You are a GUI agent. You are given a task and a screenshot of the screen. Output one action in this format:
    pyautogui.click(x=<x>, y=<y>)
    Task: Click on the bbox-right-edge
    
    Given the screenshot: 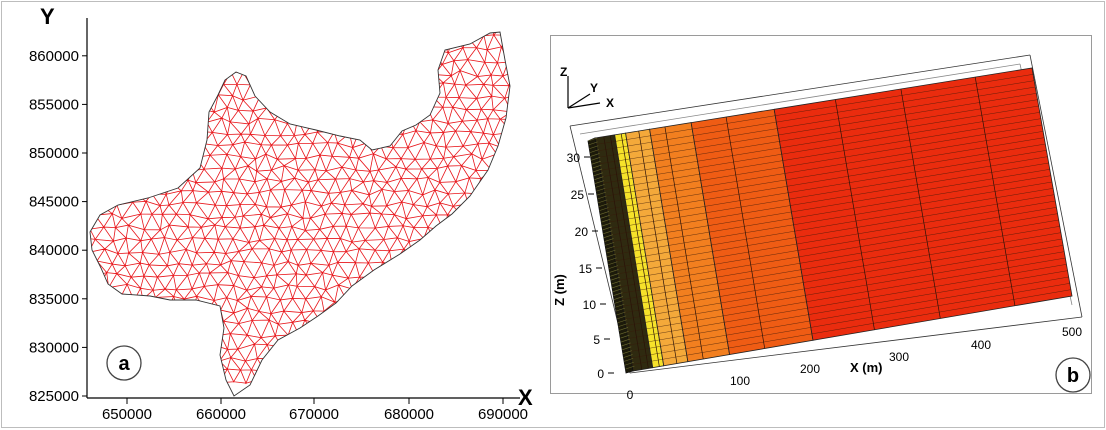 What is the action you would take?
    pyautogui.click(x=1056, y=186)
    